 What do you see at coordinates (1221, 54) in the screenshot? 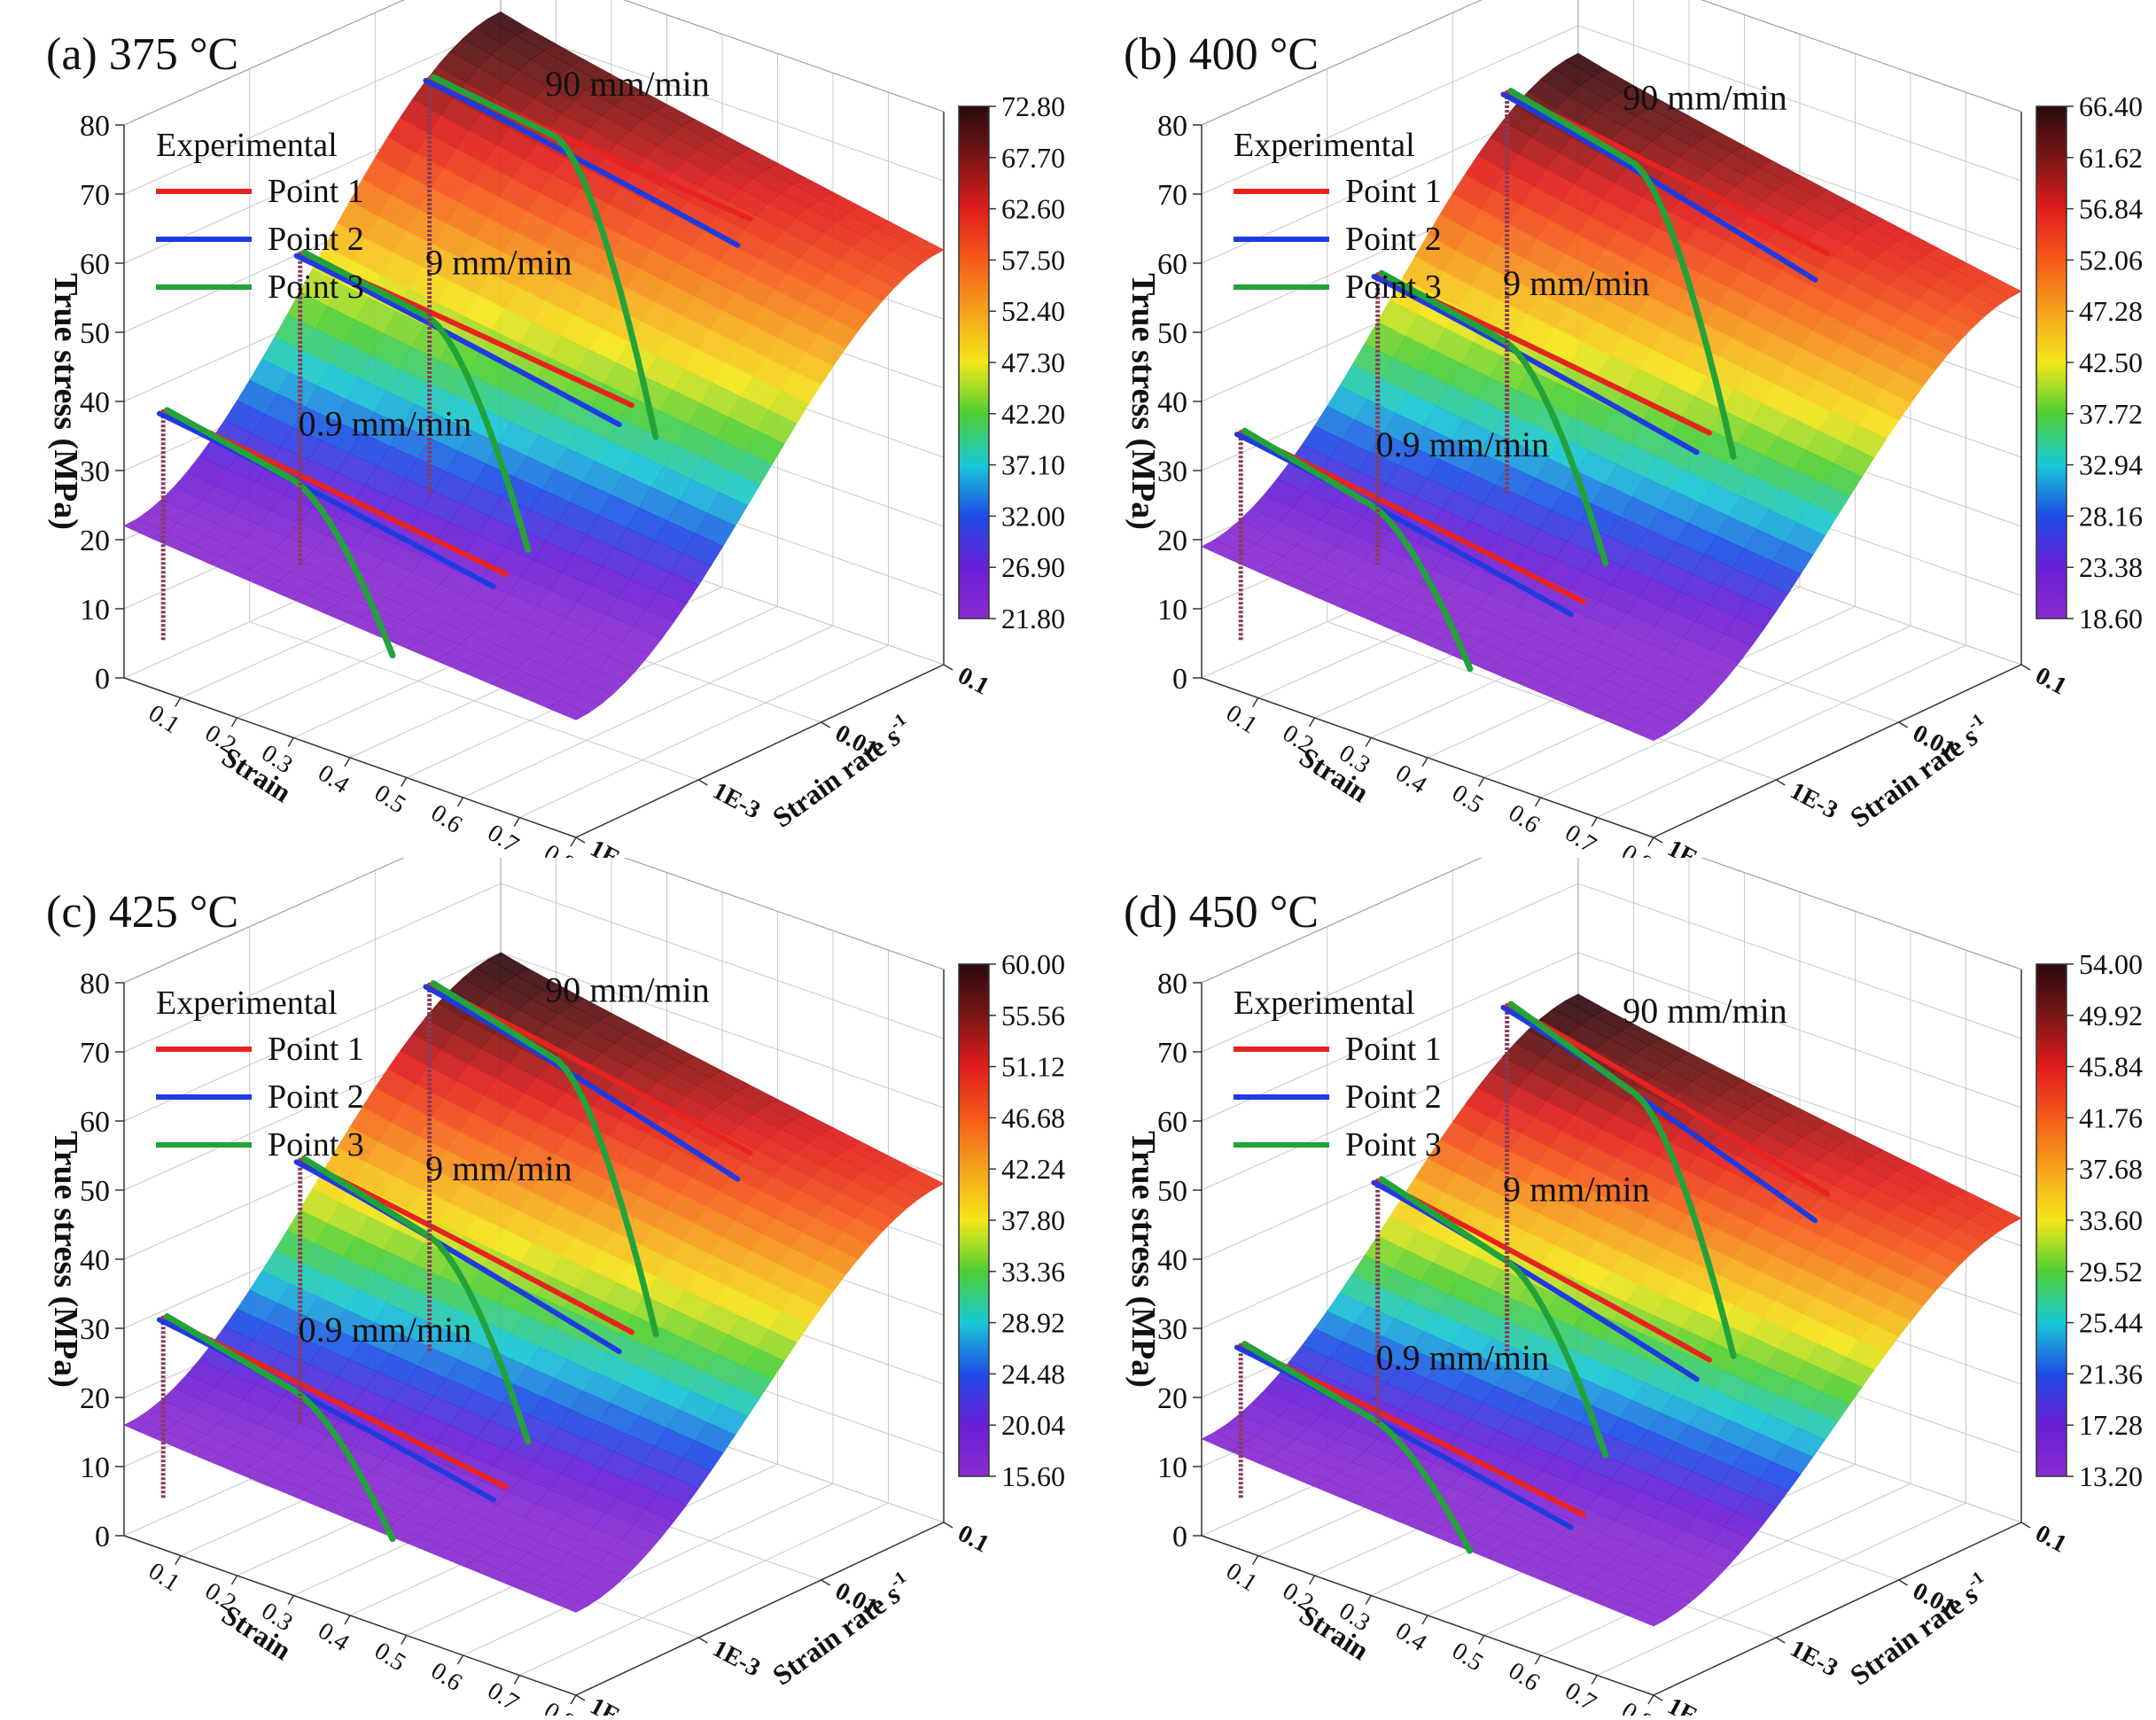
I see `panel-label: (b) 400 °C` at bounding box center [1221, 54].